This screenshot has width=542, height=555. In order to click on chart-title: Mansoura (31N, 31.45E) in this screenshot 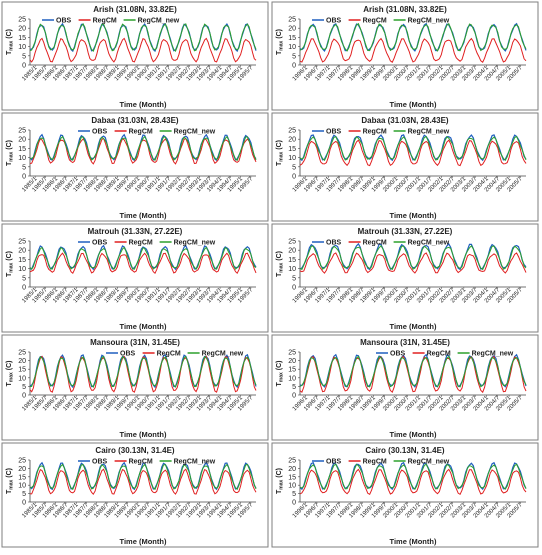, I will do `click(135, 342)`.